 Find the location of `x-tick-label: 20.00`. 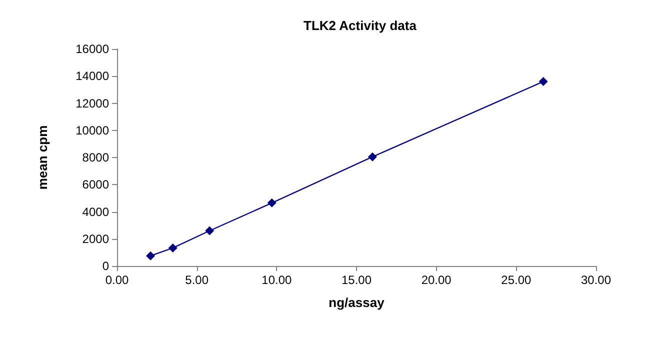

x-tick-label: 20.00 is located at coordinates (436, 280).